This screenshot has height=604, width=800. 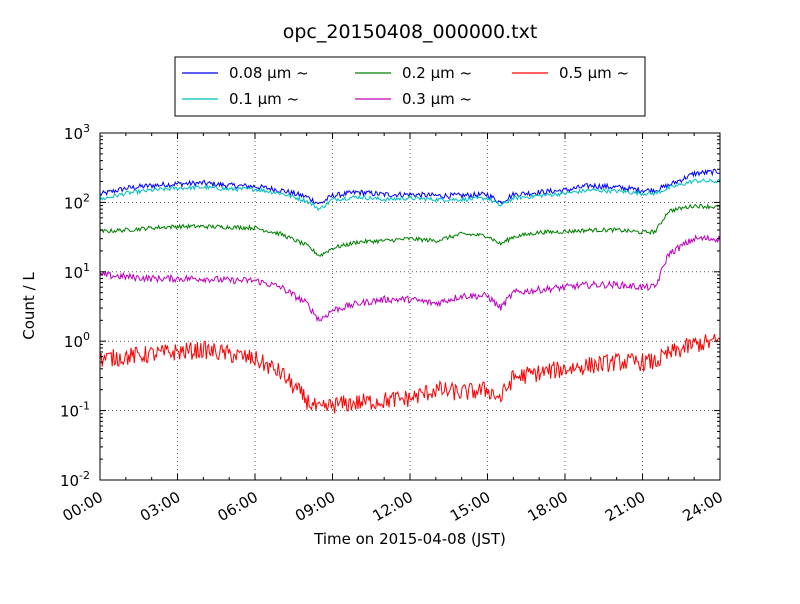 I want to click on y-tick-label: 10³, so click(x=77, y=132).